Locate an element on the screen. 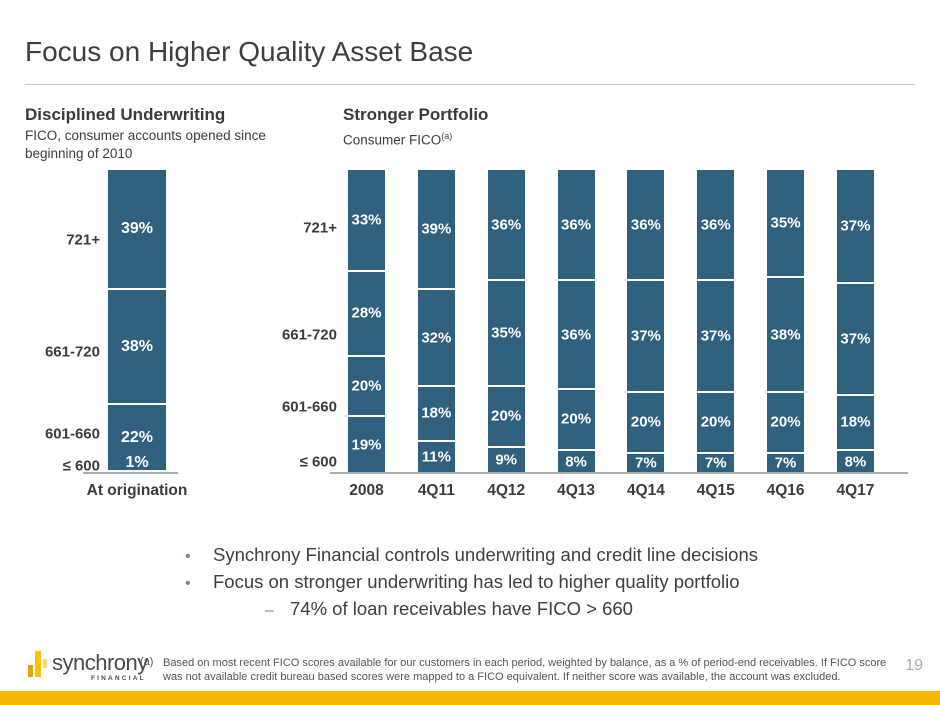 The width and height of the screenshot is (940, 705). logo-bar-short is located at coordinates (30, 671).